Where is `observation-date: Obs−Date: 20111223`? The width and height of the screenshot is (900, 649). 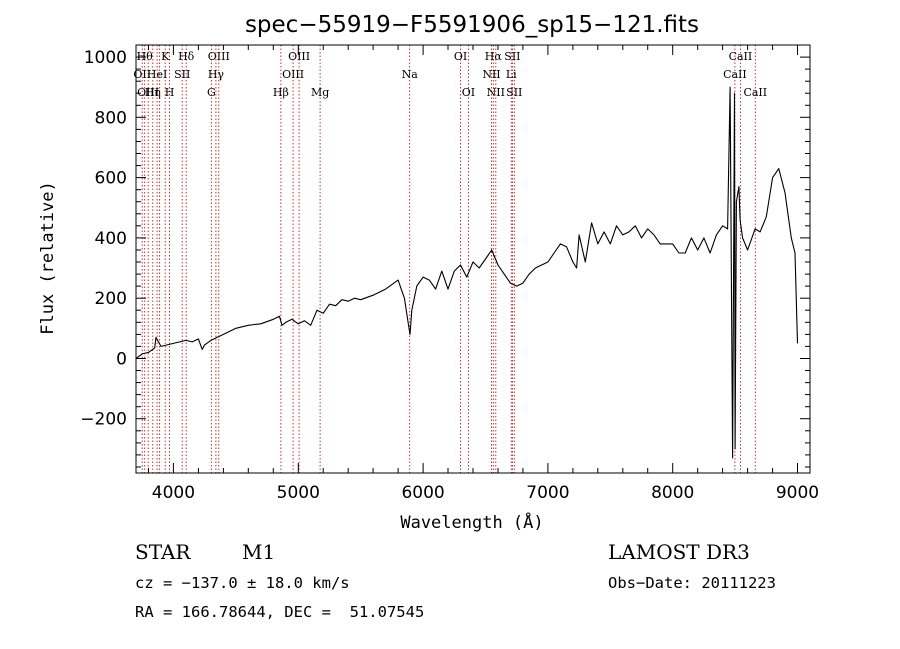
observation-date: Obs−Date: 20111223 is located at coordinates (692, 583).